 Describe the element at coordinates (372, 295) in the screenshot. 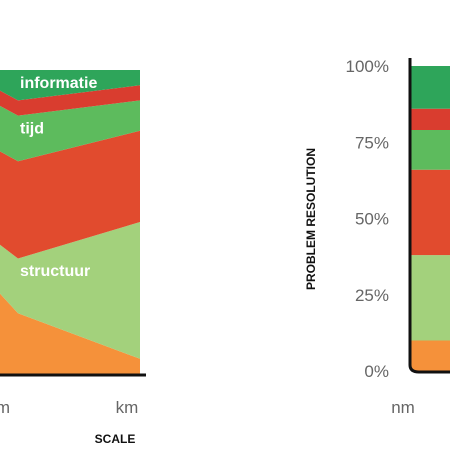

I see `right-y-tick-25: 25%` at that location.